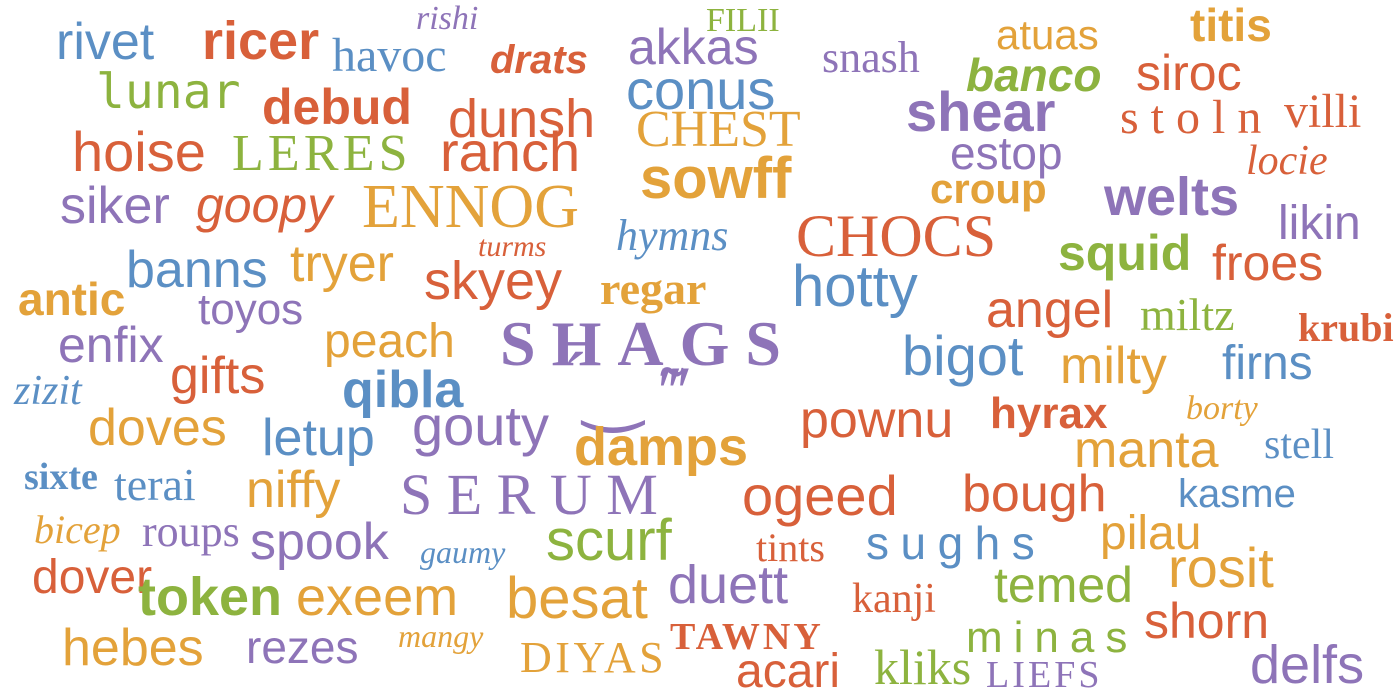 The image size is (1400, 700). Describe the element at coordinates (377, 597) in the screenshot. I see `word-exeem: exeem` at that location.